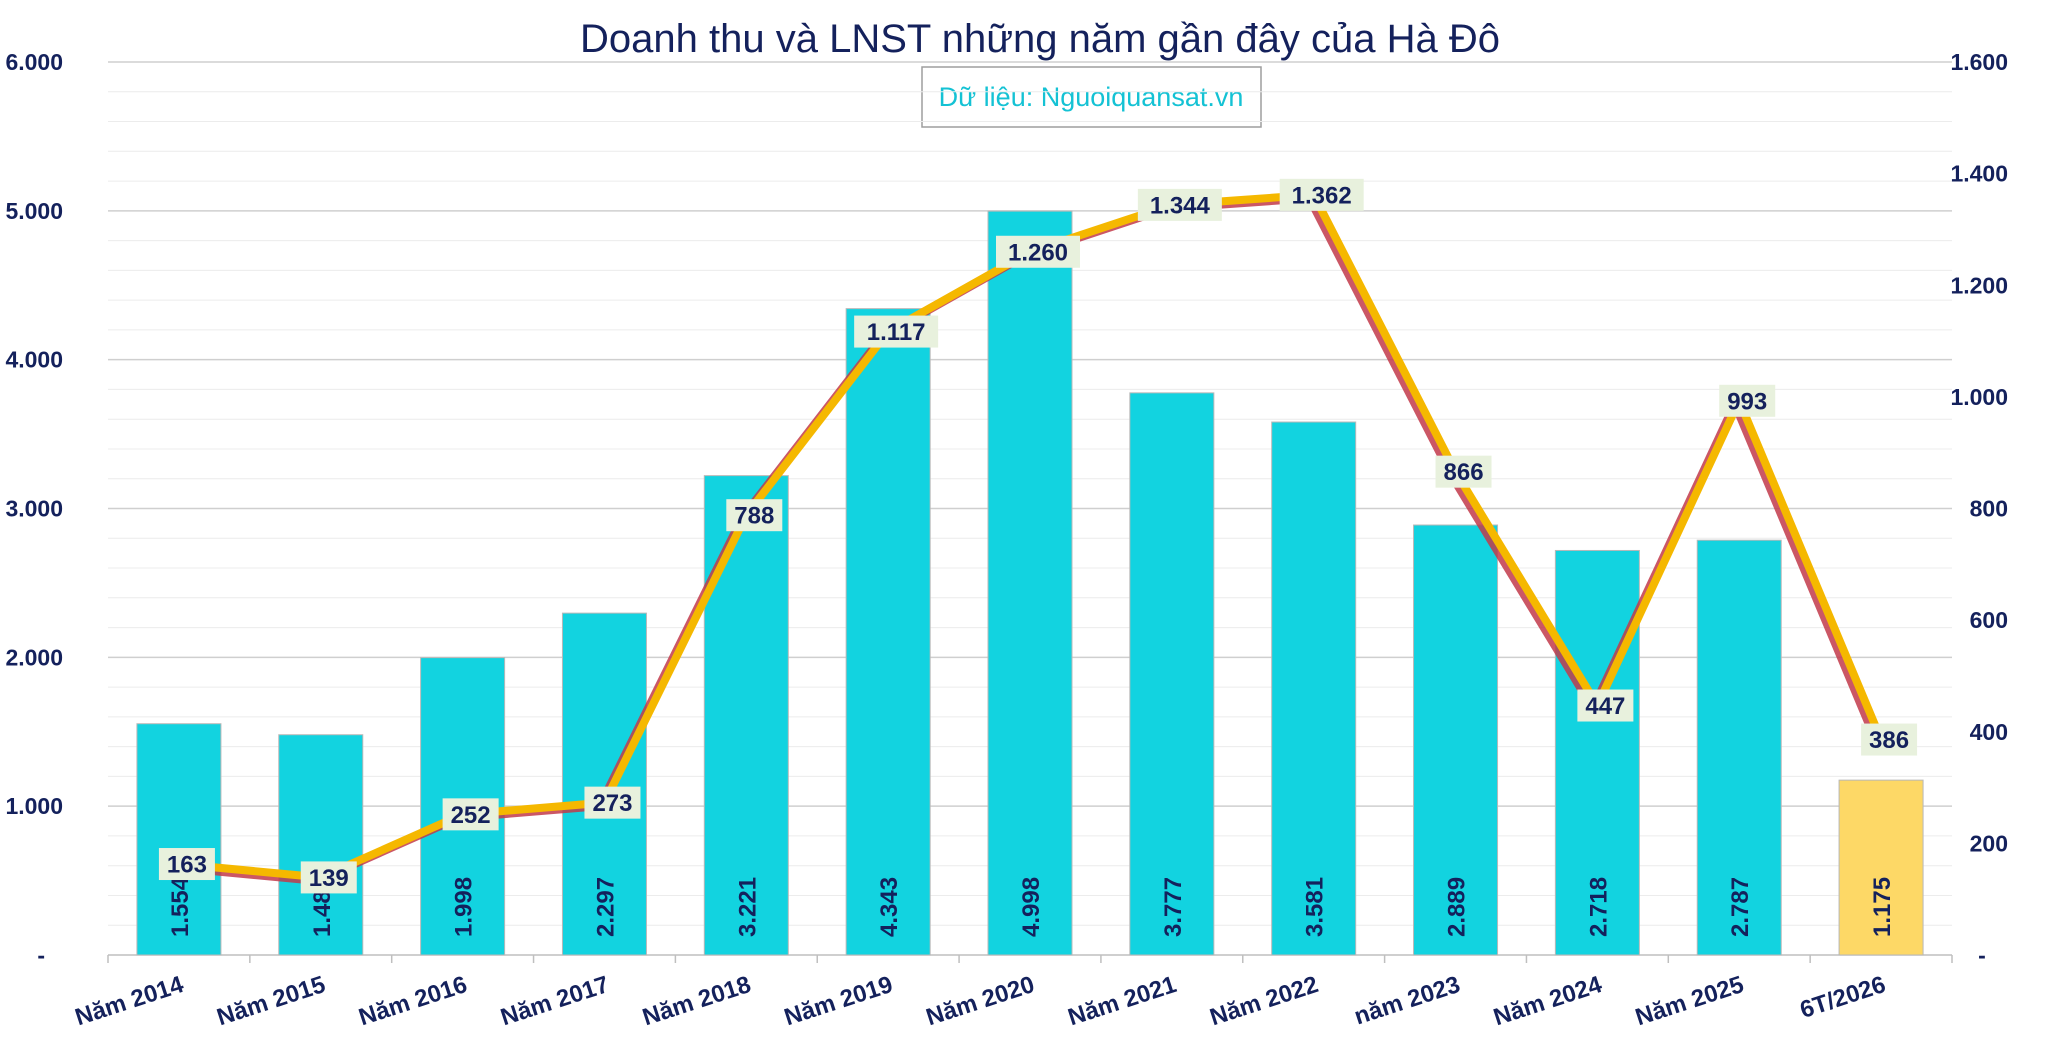  I want to click on x-category-label: 6T/2026, so click(1843, 997).